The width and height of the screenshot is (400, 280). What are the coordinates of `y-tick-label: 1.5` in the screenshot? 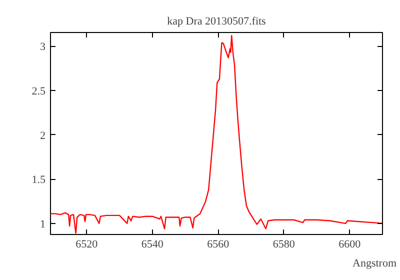 It's located at (39, 180).